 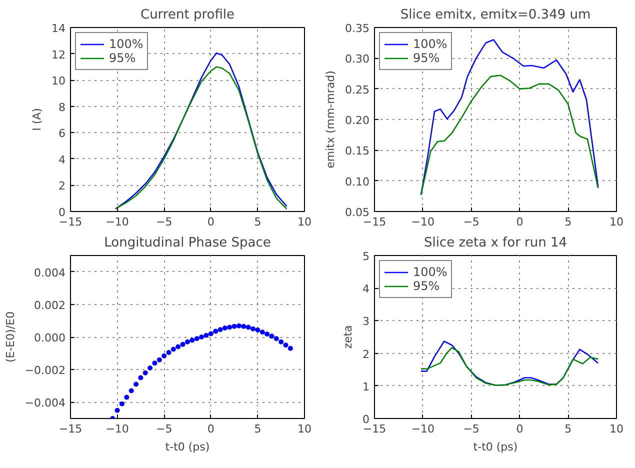 I want to click on y-tick-label: −0.004, so click(x=45, y=403).